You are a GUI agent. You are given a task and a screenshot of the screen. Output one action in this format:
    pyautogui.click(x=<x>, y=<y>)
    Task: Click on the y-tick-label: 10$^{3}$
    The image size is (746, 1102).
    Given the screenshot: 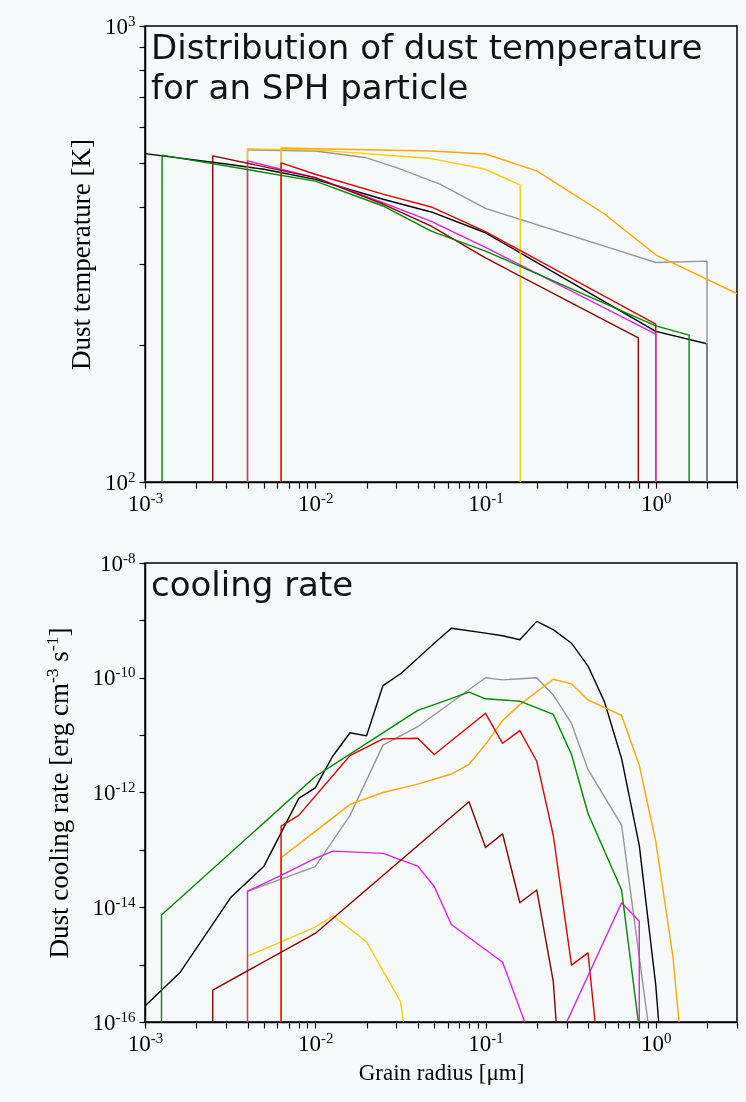 What is the action you would take?
    pyautogui.click(x=120, y=25)
    